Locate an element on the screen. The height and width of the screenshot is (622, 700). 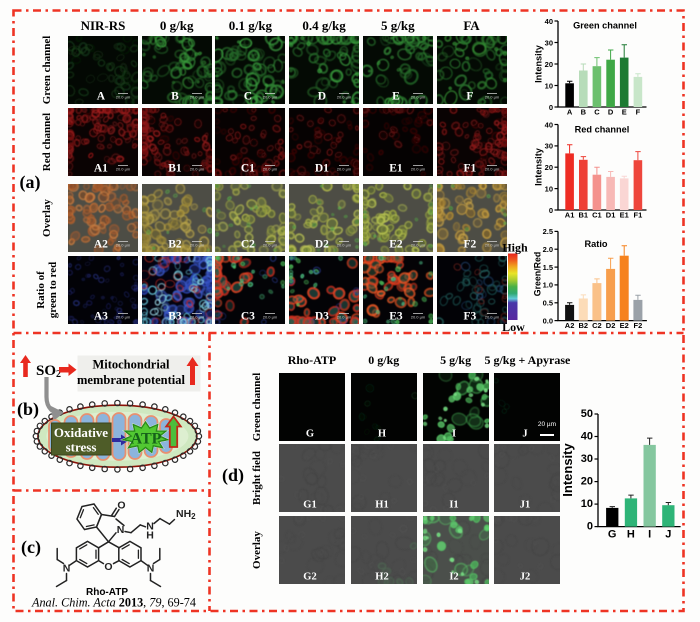
svg-text: membrane potential is located at coordinates (131, 380).